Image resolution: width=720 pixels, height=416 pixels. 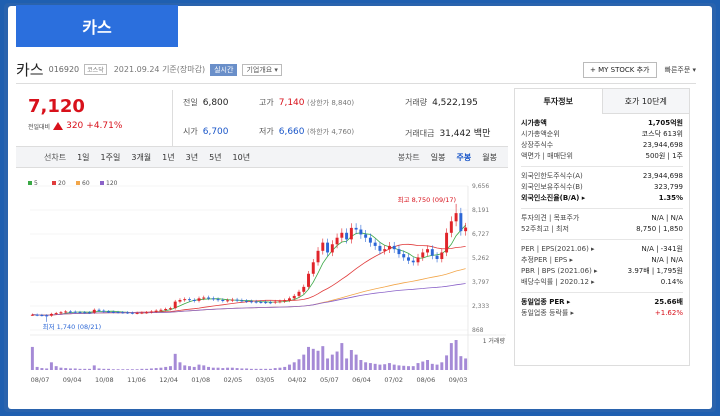 What do you see at coordinates (215, 103) in the screenshot?
I see `prev-close-value: 6,800` at bounding box center [215, 103].